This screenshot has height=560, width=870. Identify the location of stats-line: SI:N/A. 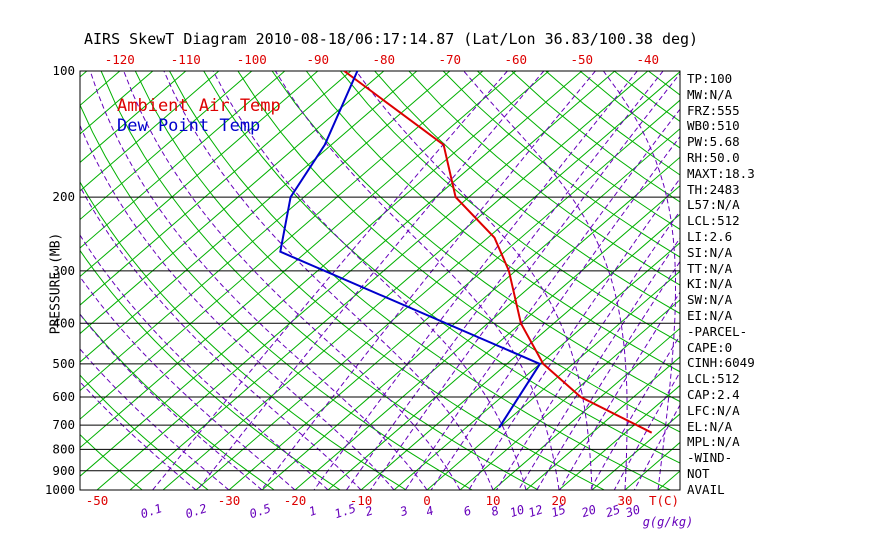
(710, 252).